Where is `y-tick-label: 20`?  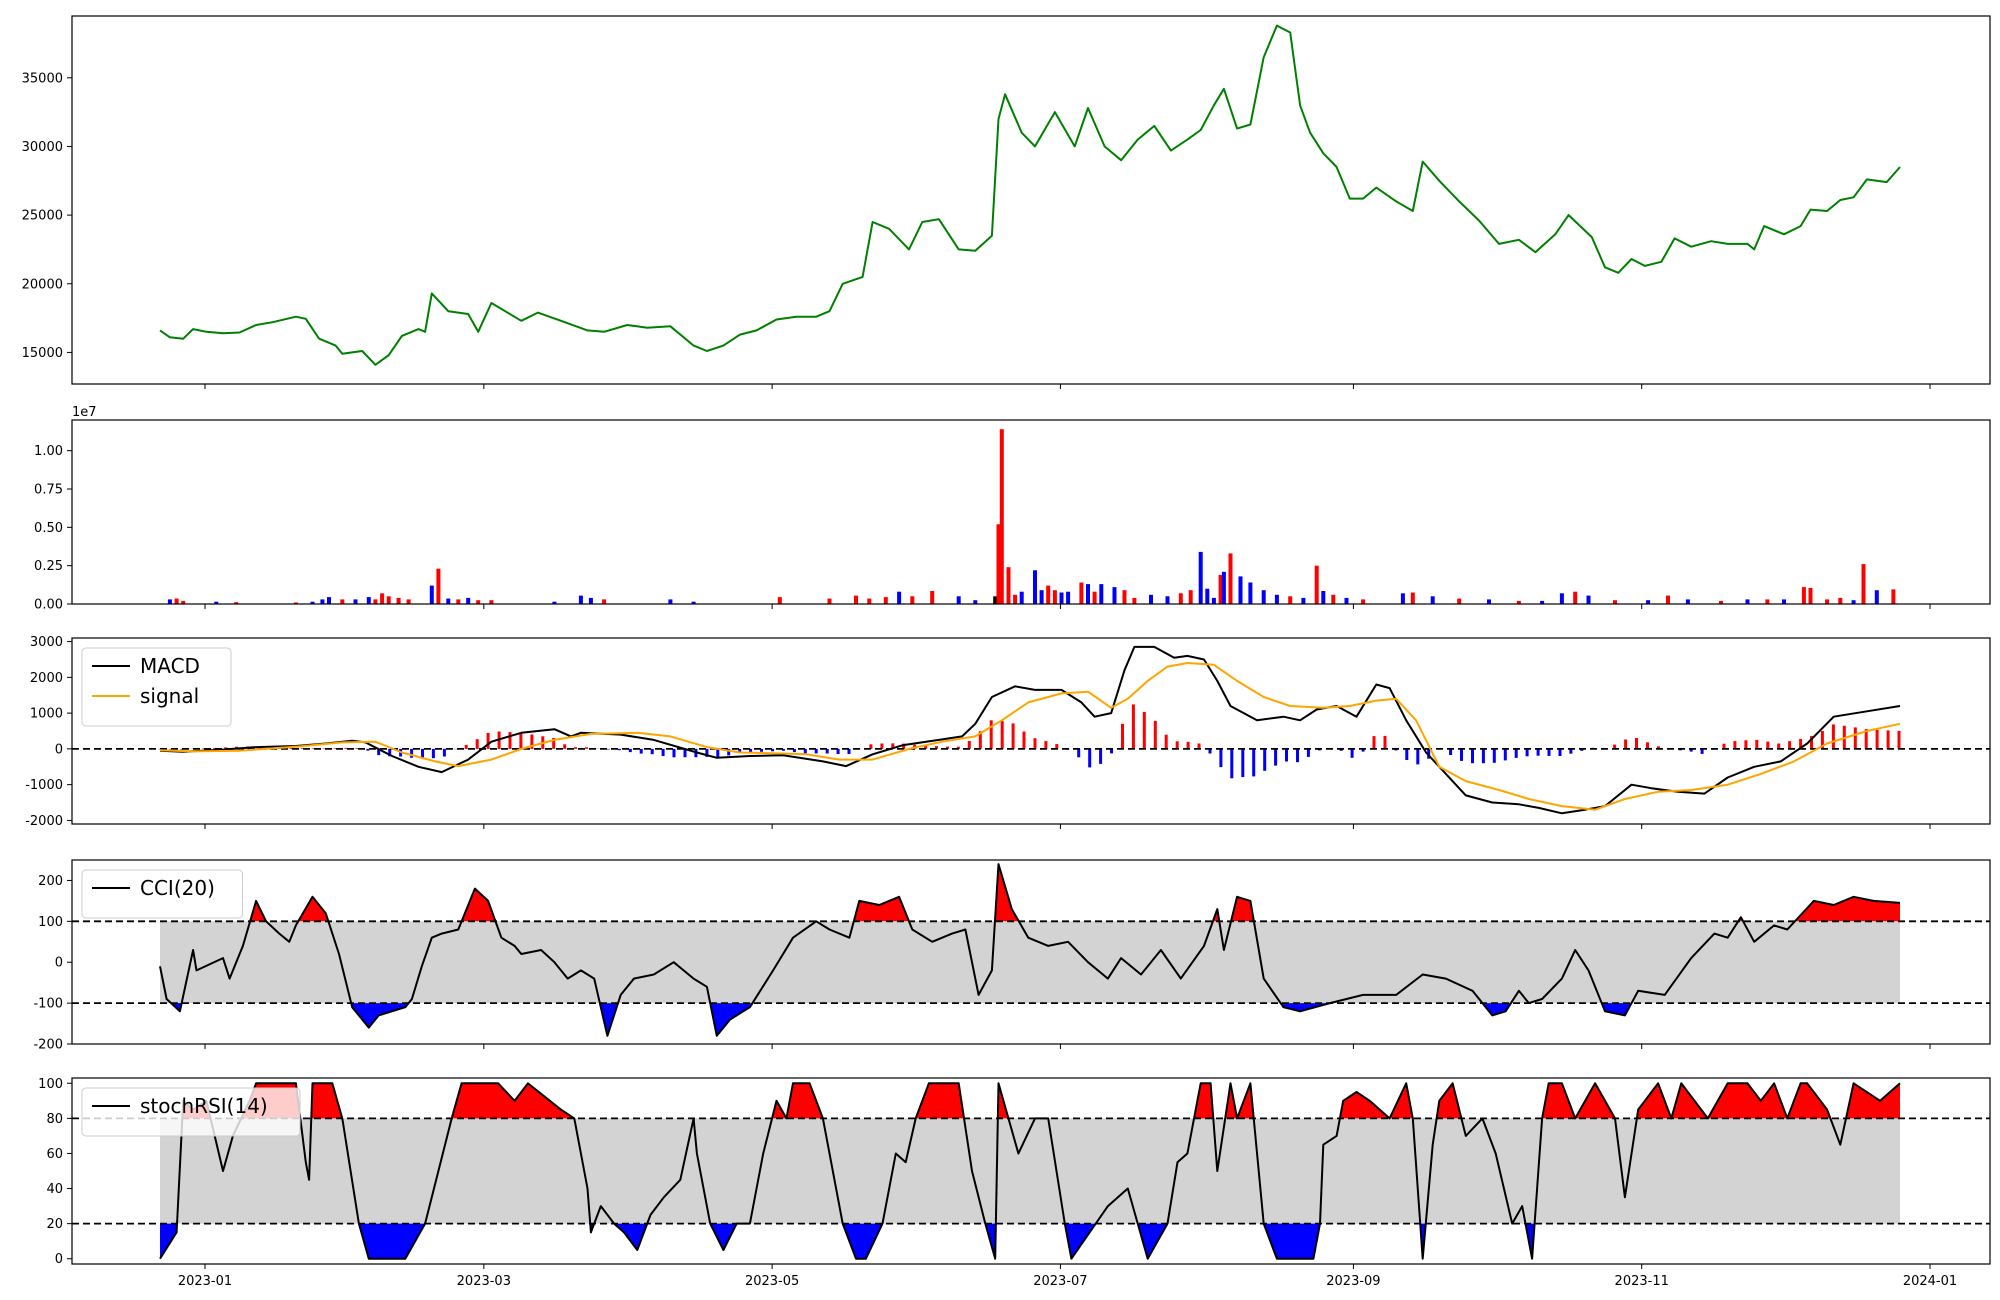 y-tick-label: 20 is located at coordinates (54, 1224).